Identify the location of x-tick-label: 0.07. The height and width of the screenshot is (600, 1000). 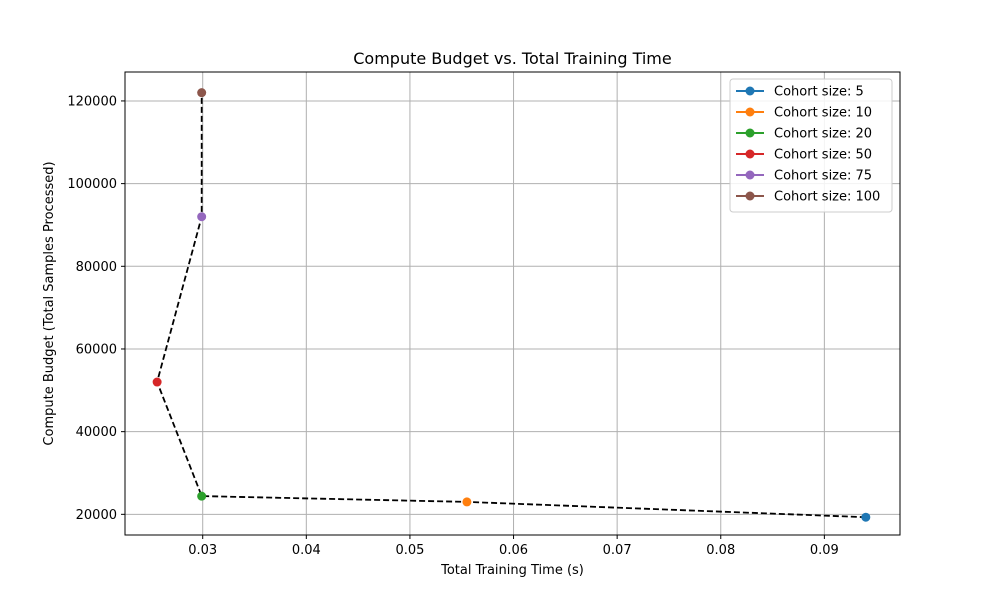
(617, 550).